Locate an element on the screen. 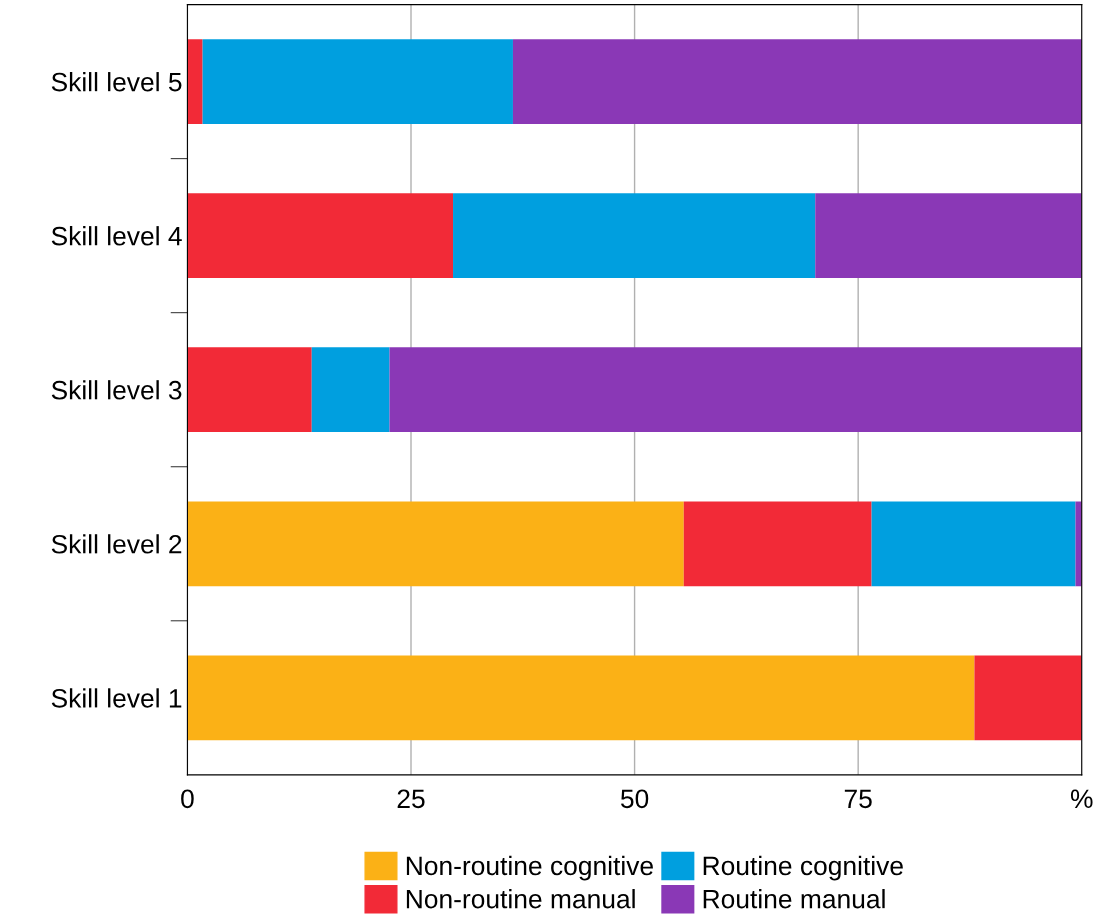 The width and height of the screenshot is (1096, 917). x-tick-label: % is located at coordinates (1081, 799).